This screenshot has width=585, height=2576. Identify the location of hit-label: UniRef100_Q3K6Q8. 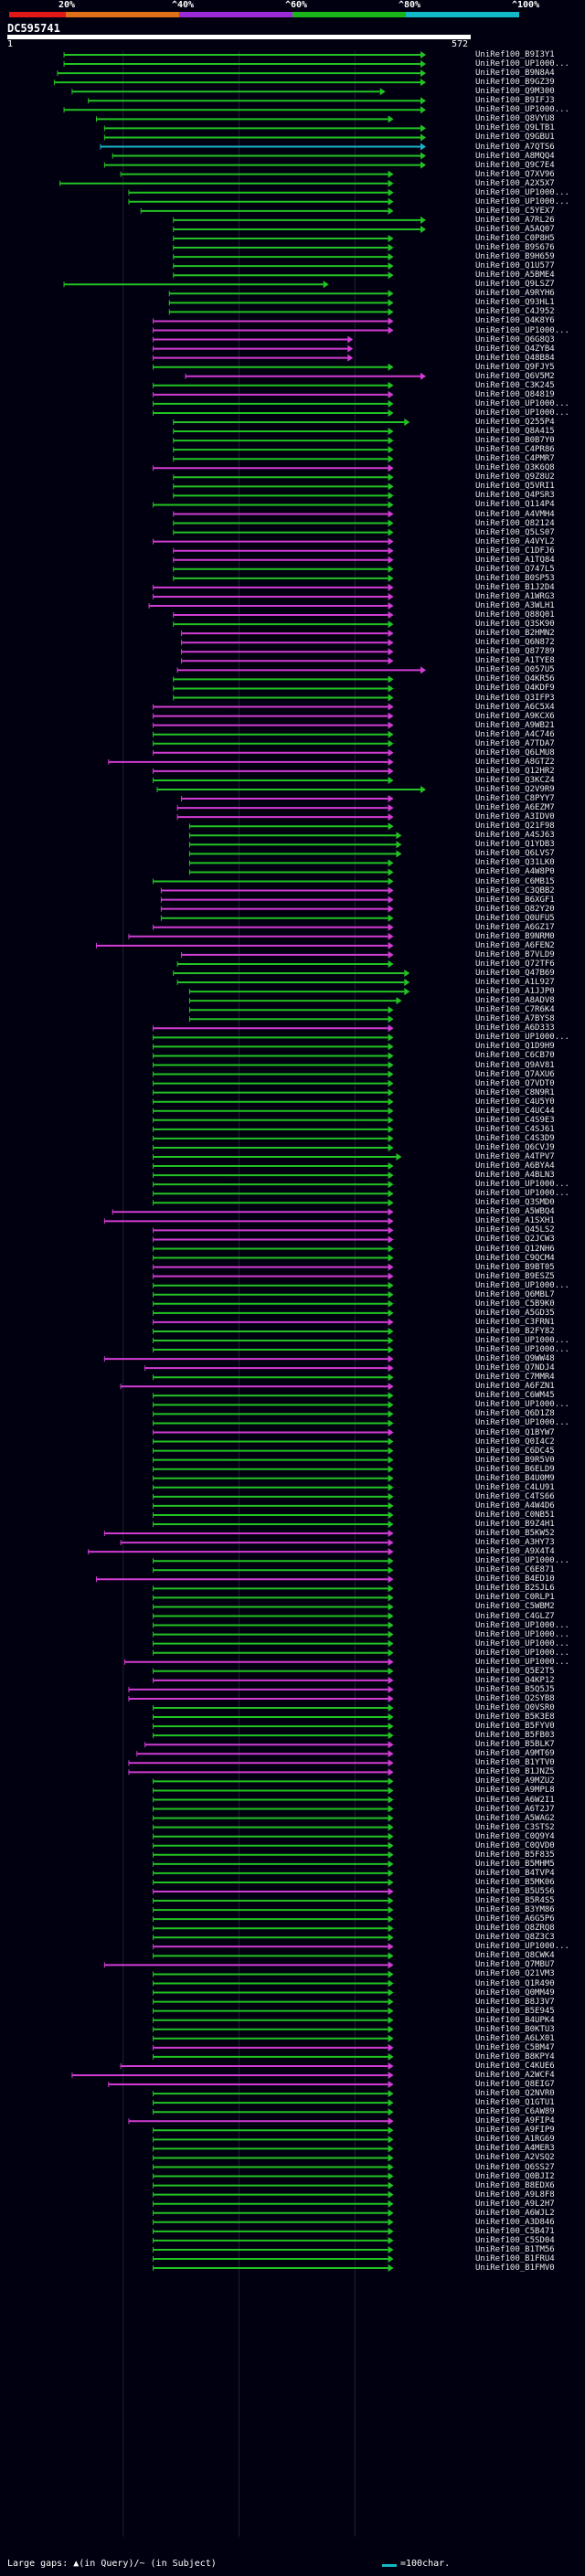
(515, 468).